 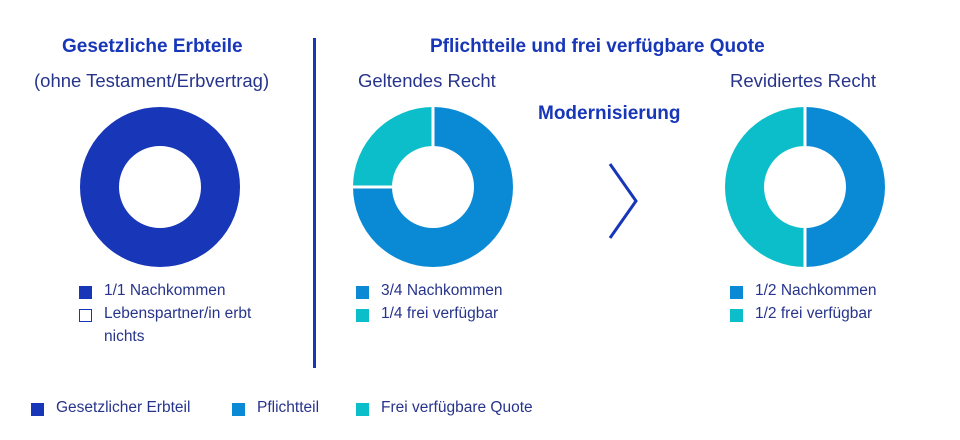 I want to click on bottom-legend-pflichtteil: Pflichtteil, so click(x=288, y=407).